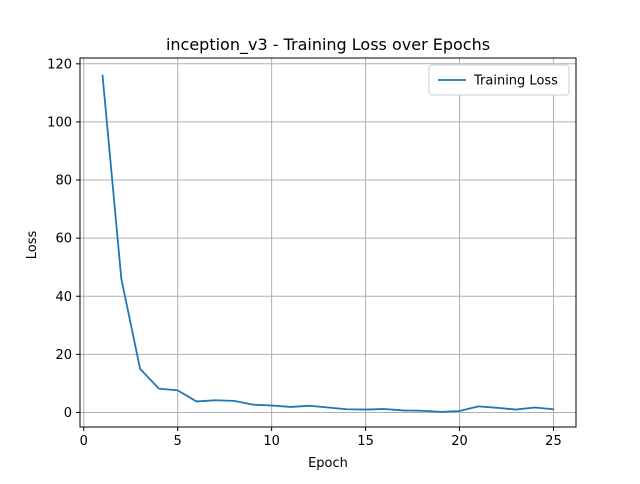 The height and width of the screenshot is (484, 640). Describe the element at coordinates (328, 45) in the screenshot. I see `chart-title: inception_v3 - Training Loss over Epochs` at that location.